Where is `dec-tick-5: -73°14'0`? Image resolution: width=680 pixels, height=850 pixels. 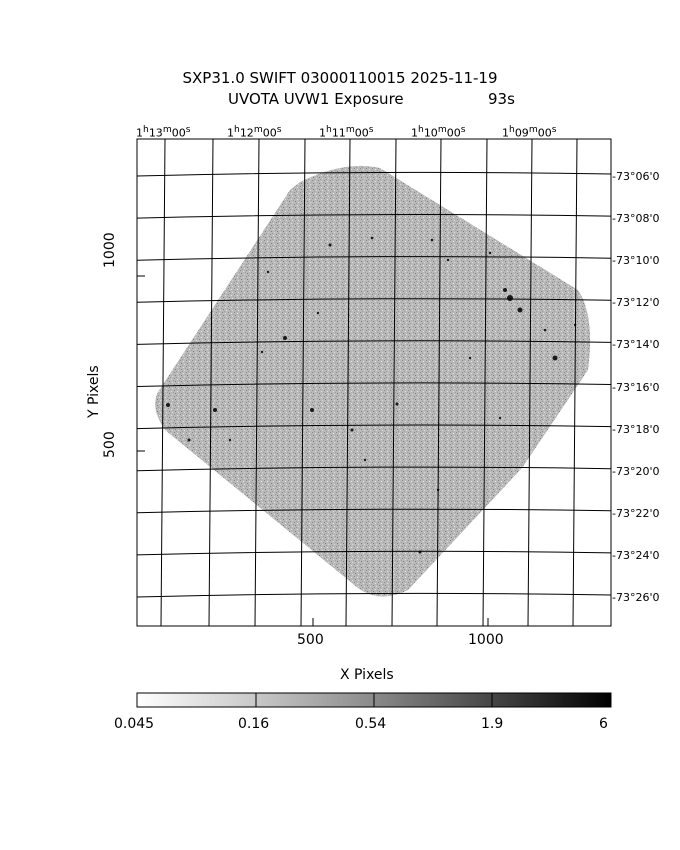
dec-tick-5: -73°14'0 is located at coordinates (636, 345).